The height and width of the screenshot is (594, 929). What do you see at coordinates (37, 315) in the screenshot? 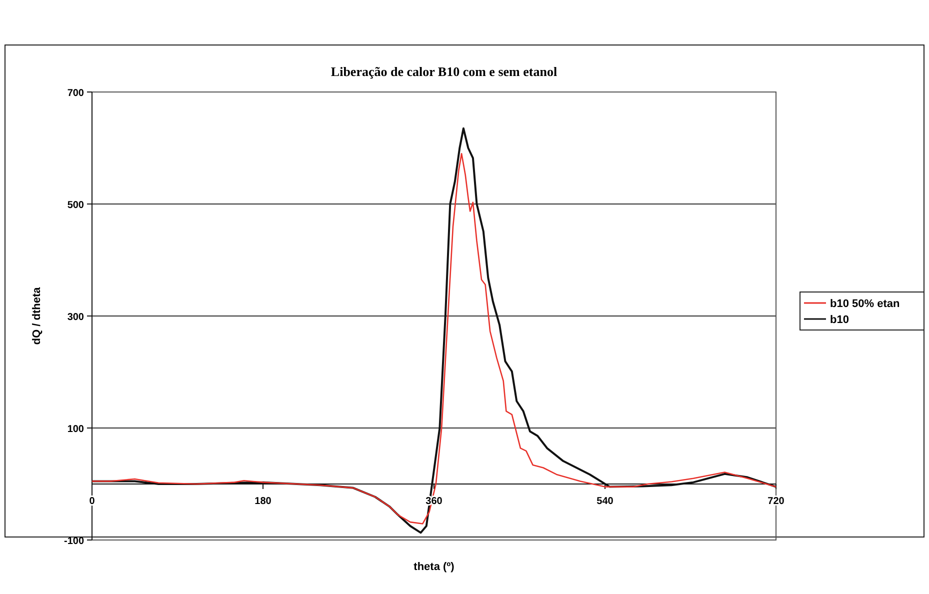
I see `y-axis-title: dQ / dtheta` at bounding box center [37, 315].